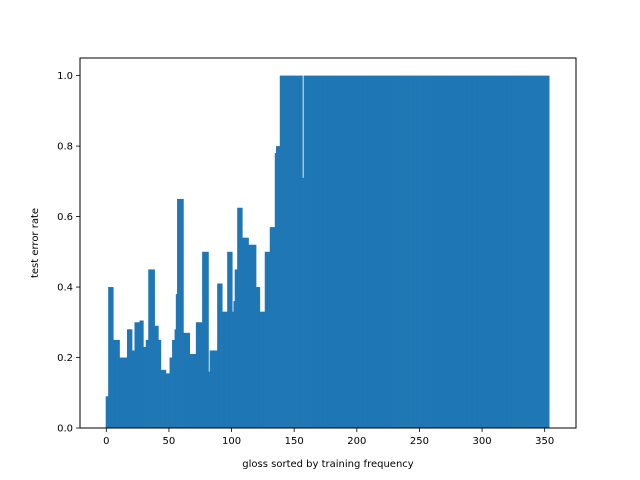 This screenshot has height=480, width=640. I want to click on x-tick-label: 300, so click(482, 441).